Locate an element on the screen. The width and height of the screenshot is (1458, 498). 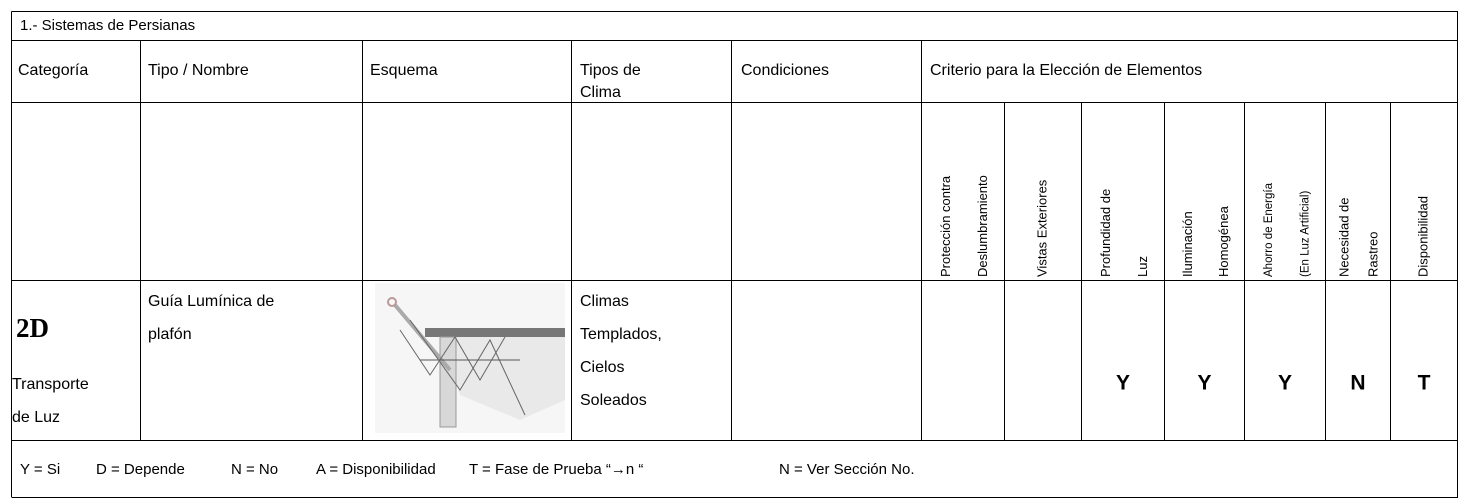
legend-item: T = Fase de Prueba “→n “ is located at coordinates (556, 469).